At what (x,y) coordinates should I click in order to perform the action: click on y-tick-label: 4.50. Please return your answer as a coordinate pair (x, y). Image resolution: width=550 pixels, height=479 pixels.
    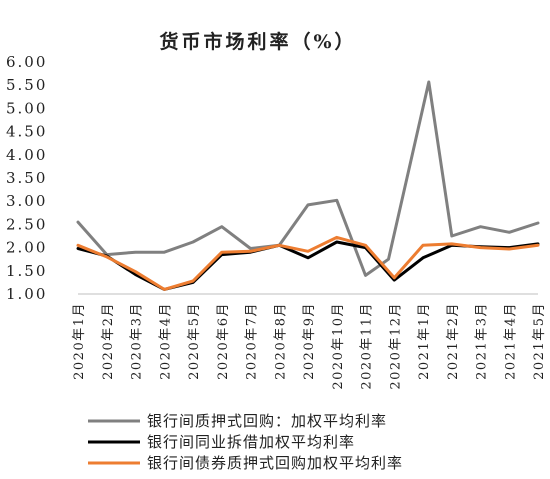
    Looking at the image, I should click on (26, 132).